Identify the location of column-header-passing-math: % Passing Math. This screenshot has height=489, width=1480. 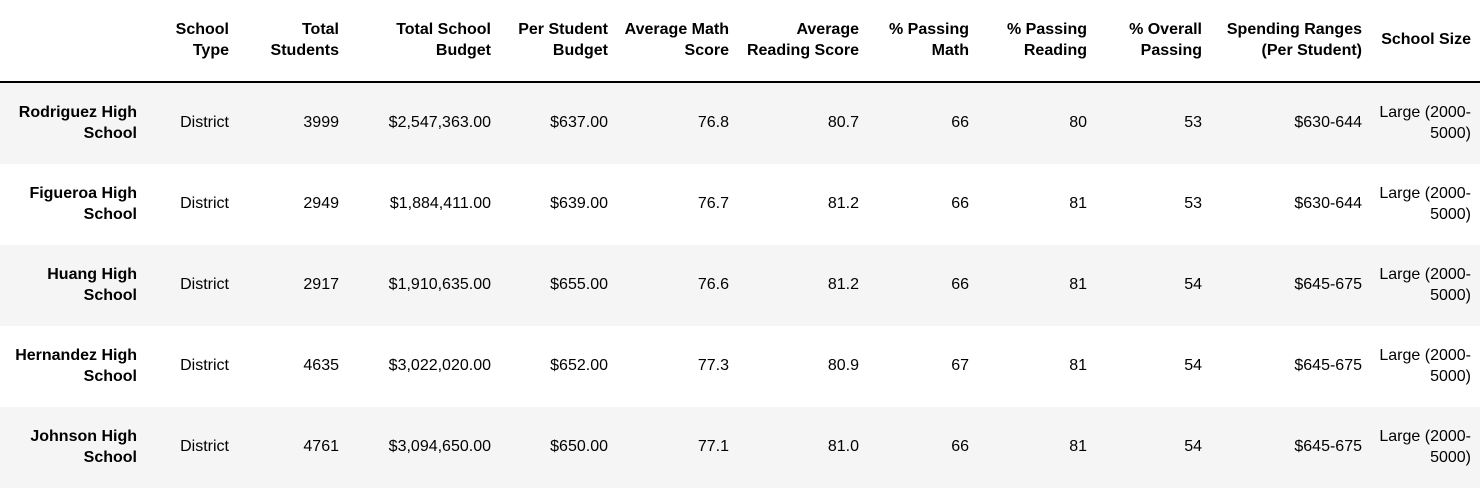
(923, 41).